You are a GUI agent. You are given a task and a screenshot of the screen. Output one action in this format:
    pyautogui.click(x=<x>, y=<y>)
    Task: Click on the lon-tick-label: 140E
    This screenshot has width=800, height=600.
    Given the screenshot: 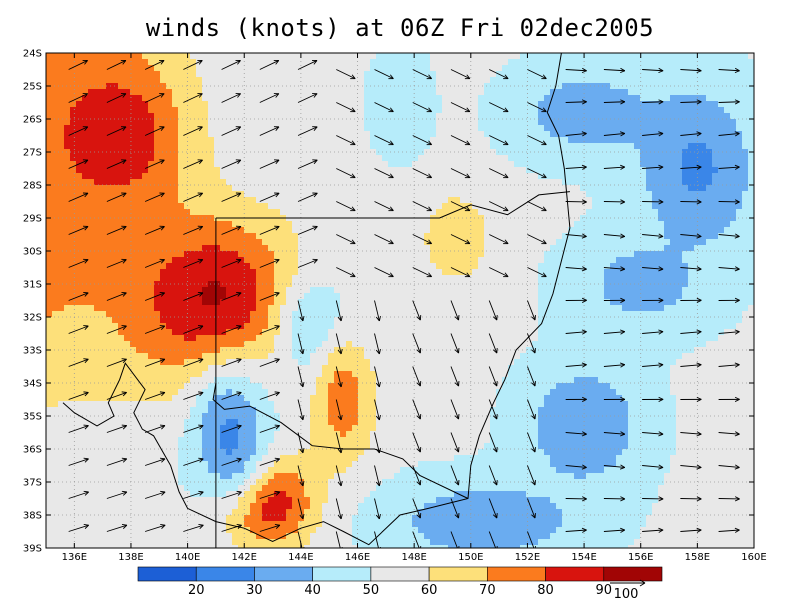 What is the action you would take?
    pyautogui.click(x=187, y=557)
    